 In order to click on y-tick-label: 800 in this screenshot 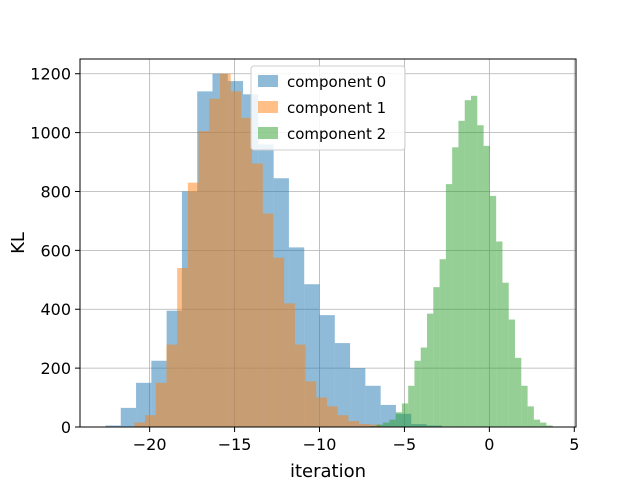, I will do `click(55, 191)`.